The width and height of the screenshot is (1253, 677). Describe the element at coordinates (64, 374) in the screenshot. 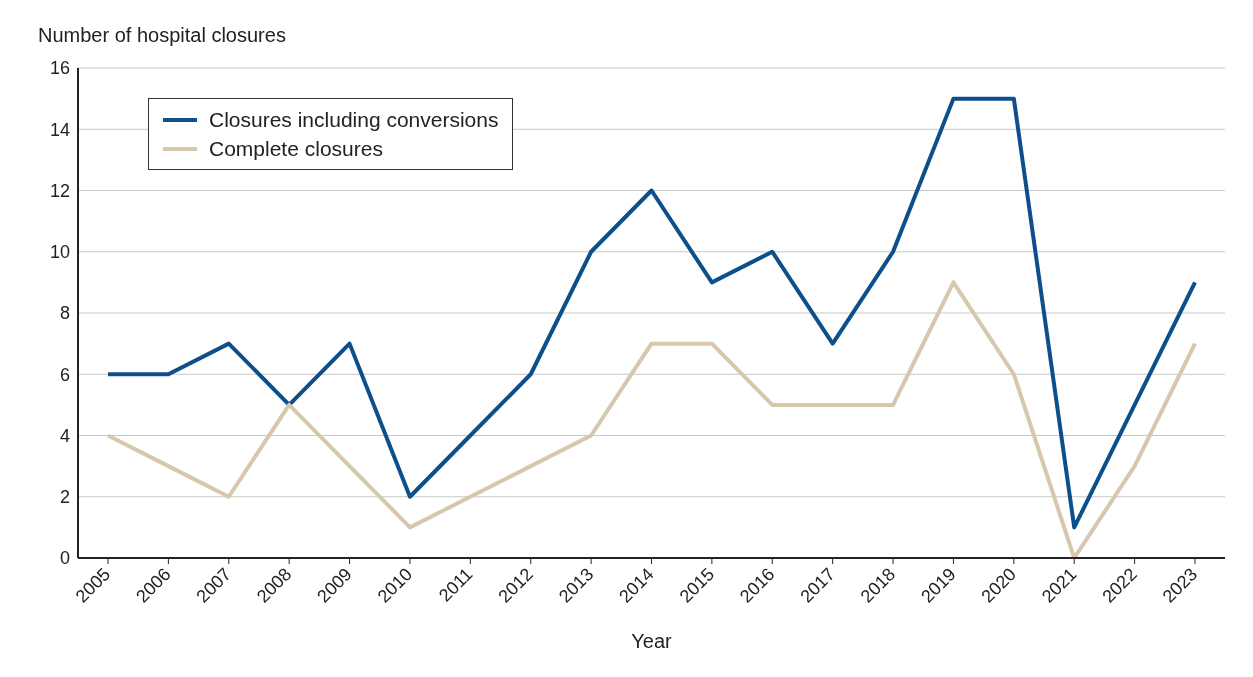

I see `y-tick-label: 6` at that location.